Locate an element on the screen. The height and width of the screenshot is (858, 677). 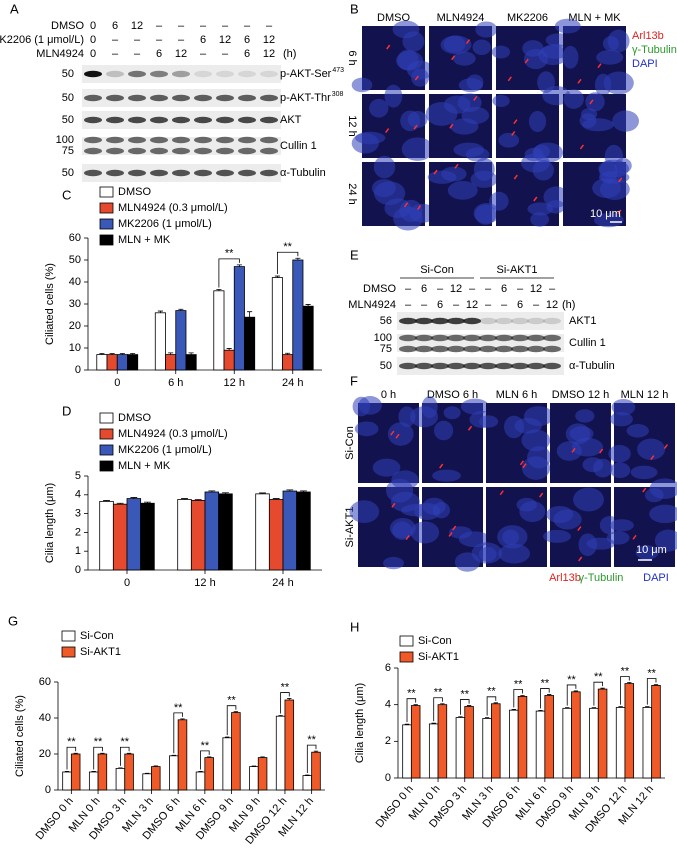
stain-label: DAPI is located at coordinates (656, 578).